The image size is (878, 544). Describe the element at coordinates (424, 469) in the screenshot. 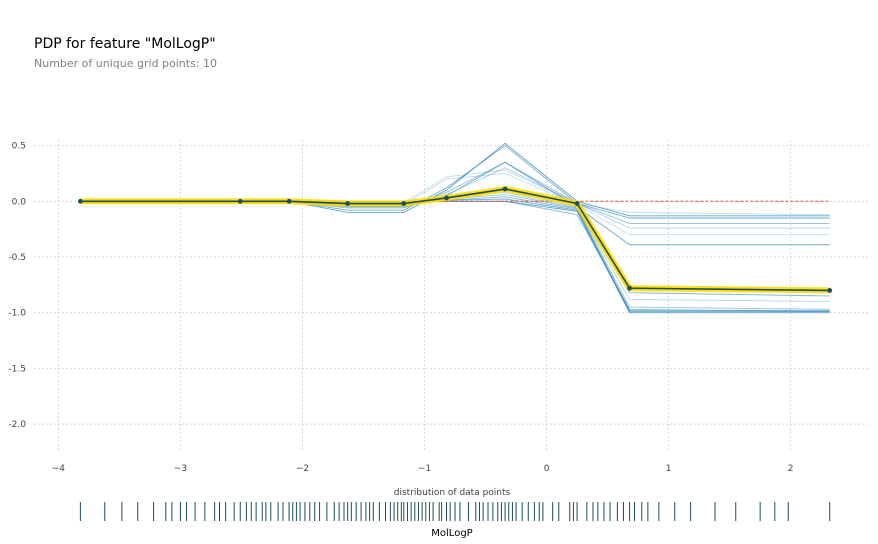

I see `x-tick-label: −1` at that location.